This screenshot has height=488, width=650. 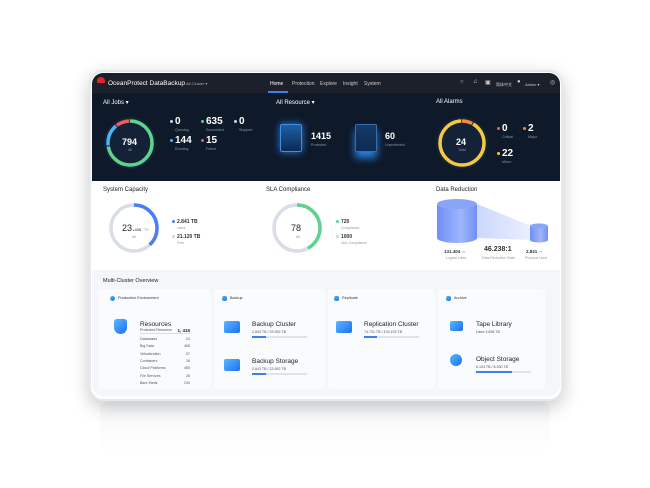 What do you see at coordinates (269, 339) in the screenshot?
I see `backup-card` at bounding box center [269, 339].